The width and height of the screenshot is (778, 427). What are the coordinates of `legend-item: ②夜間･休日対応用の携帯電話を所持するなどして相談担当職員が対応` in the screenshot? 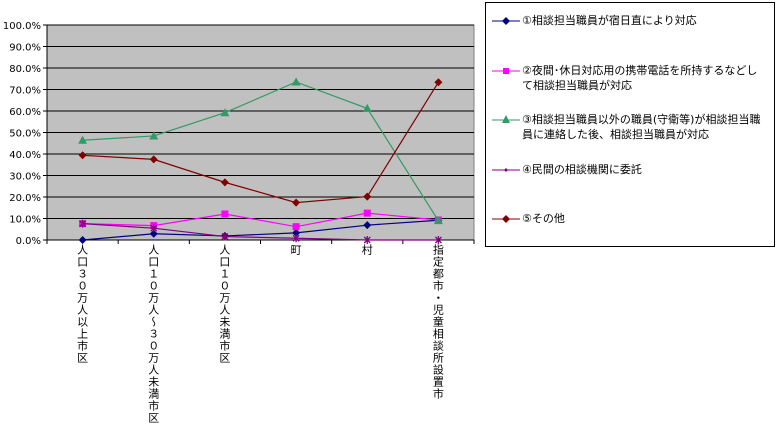 It's located at (627, 78).